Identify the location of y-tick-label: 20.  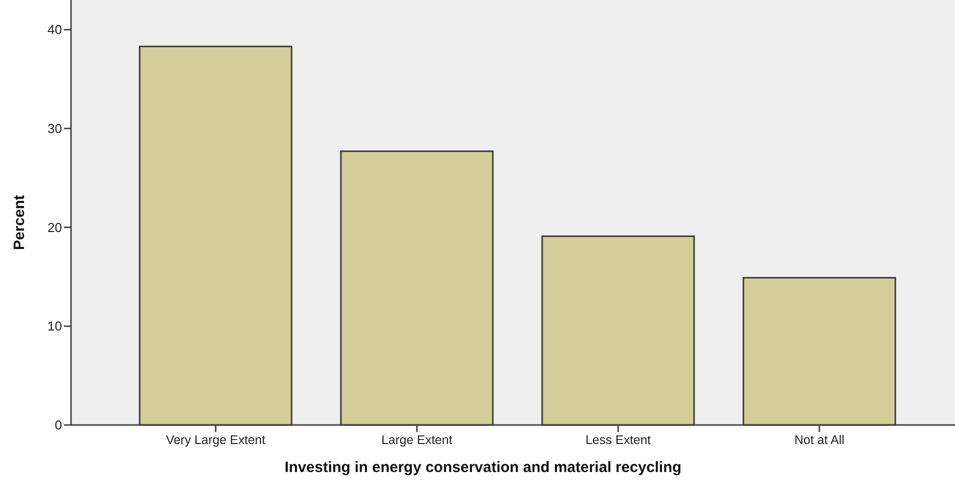
(55, 227).